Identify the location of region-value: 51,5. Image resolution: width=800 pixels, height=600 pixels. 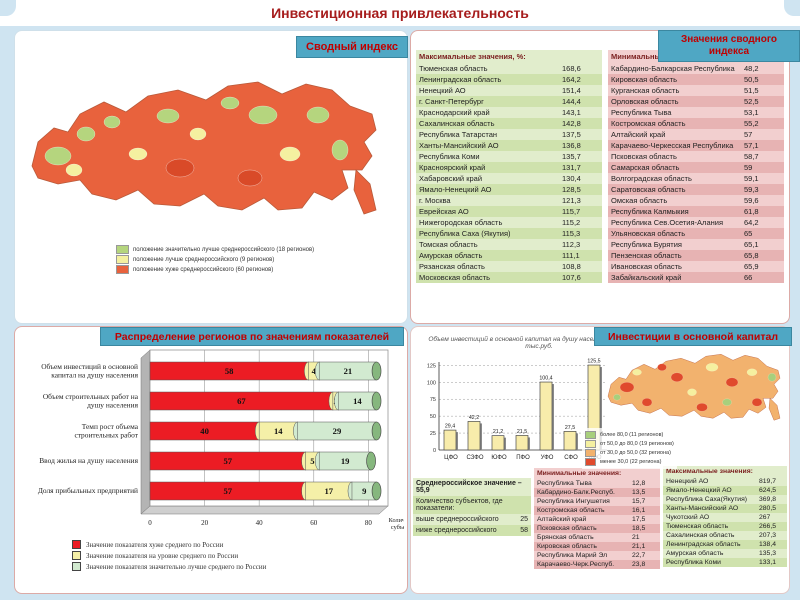
(751, 90).